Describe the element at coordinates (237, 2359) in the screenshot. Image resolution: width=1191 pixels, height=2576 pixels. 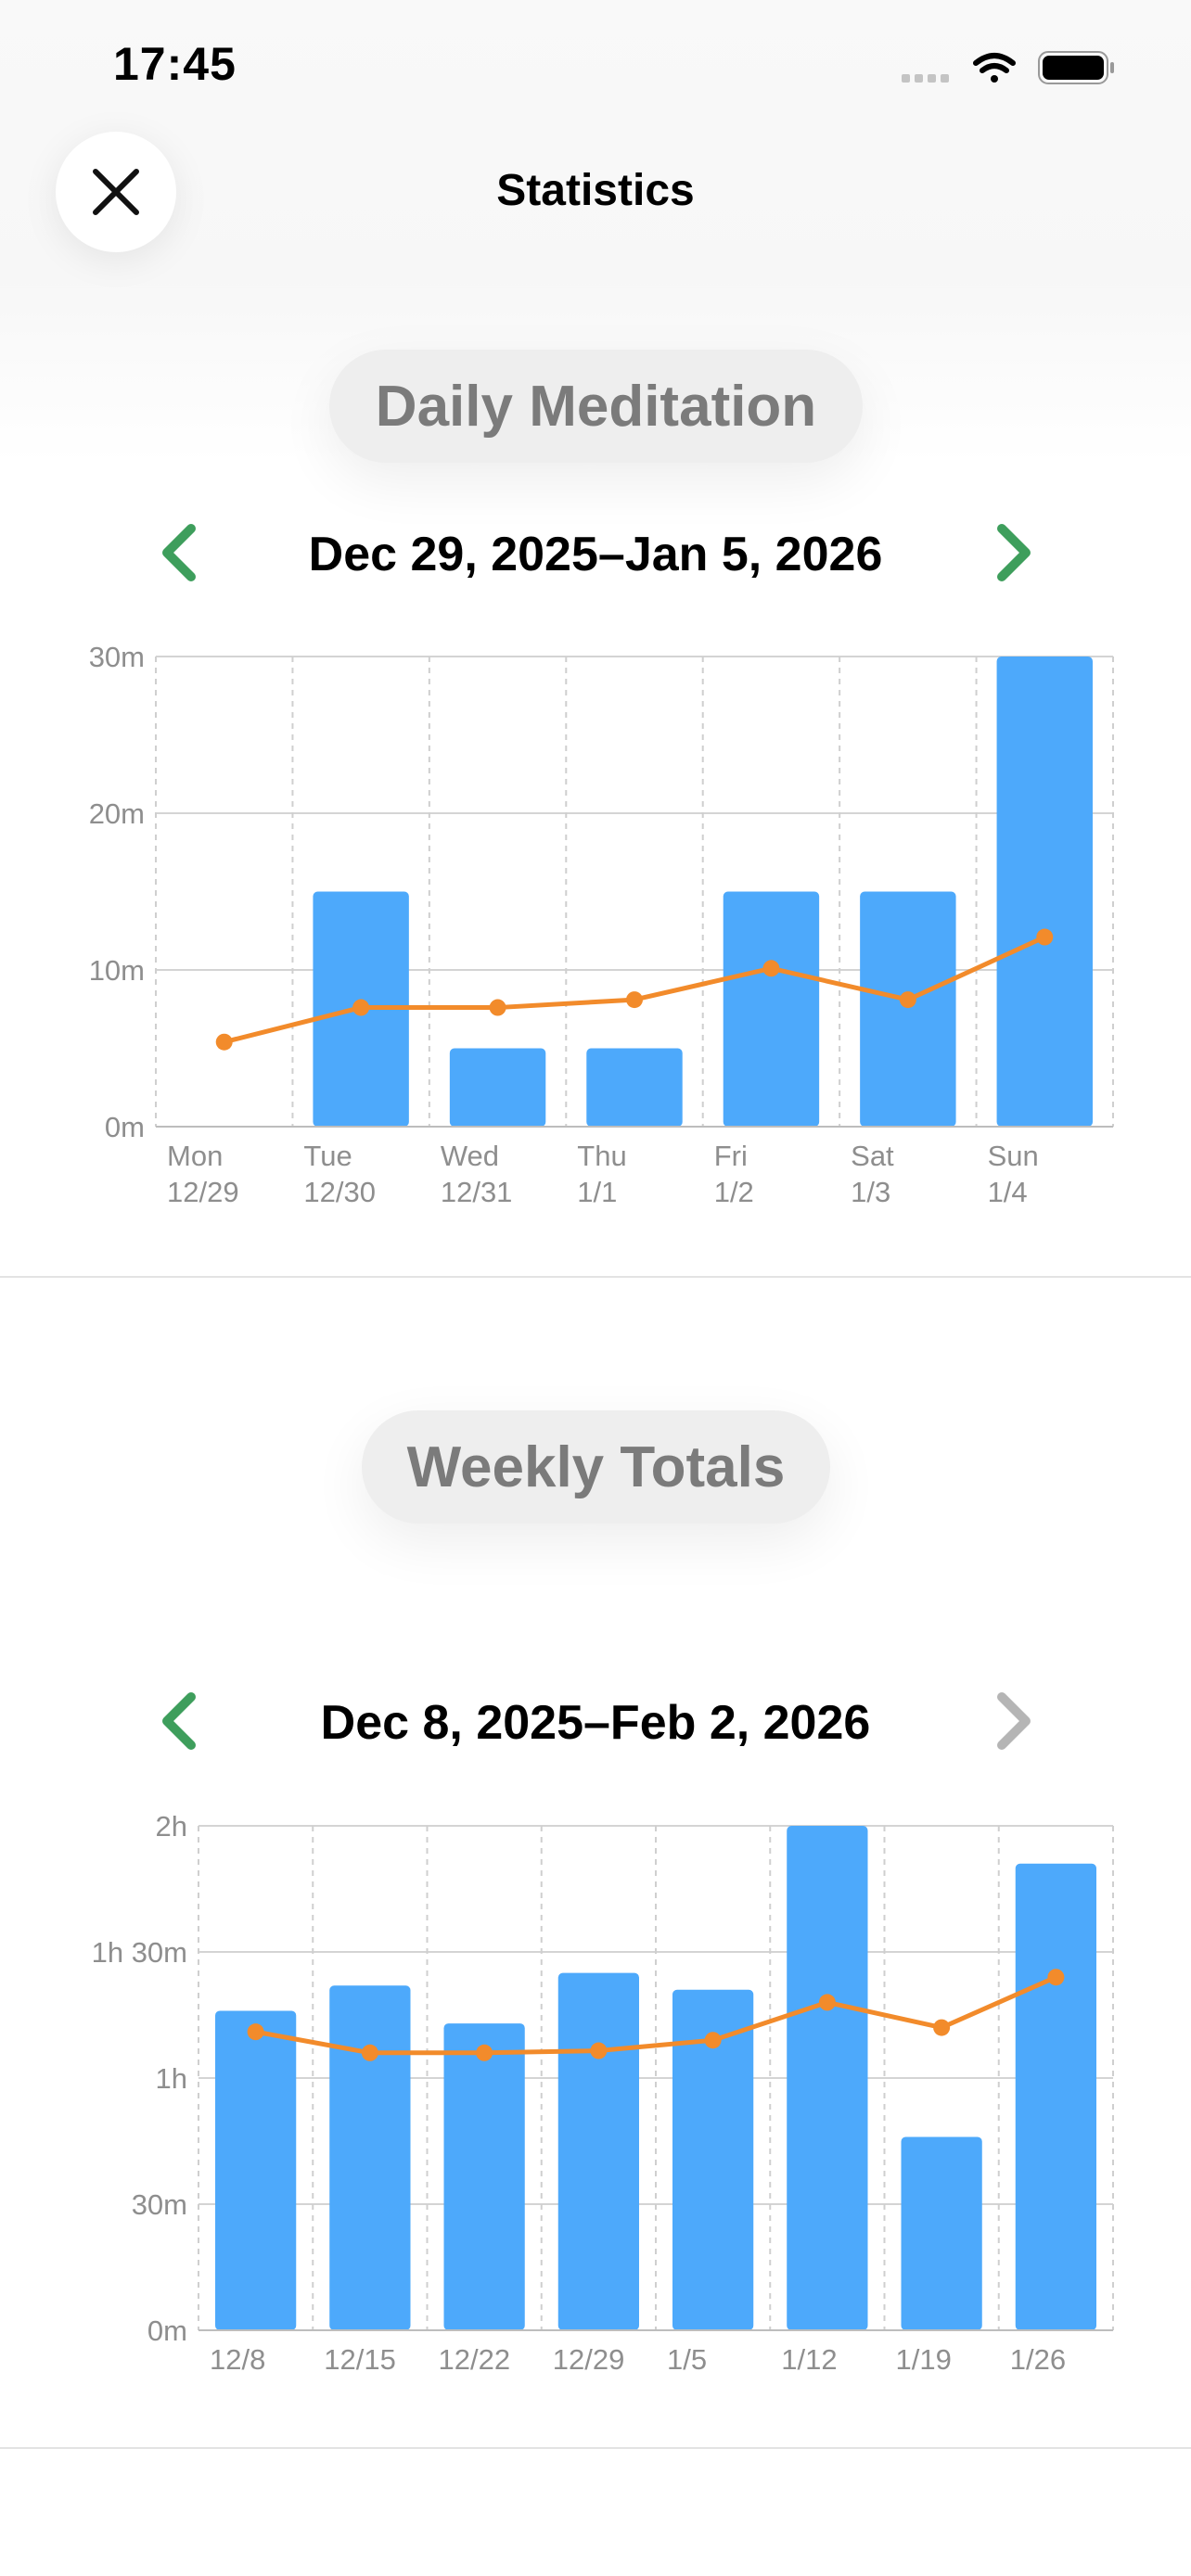
I see `x-tick-label: 12/8` at that location.